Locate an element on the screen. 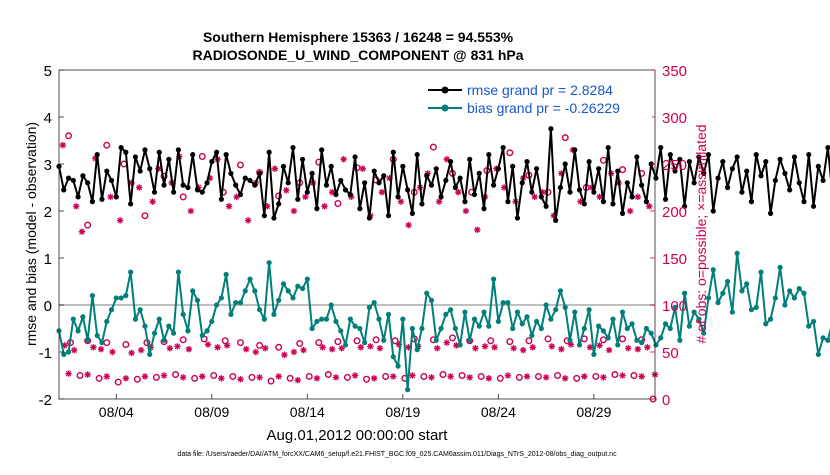 The height and width of the screenshot is (475, 830). x-tick-label: 08/29 is located at coordinates (593, 412).